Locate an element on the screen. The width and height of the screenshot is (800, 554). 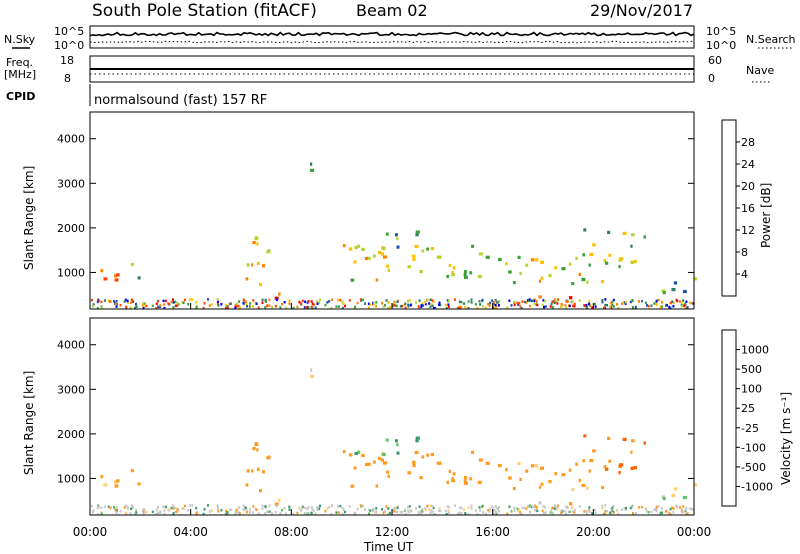
nsky-label: N.Sky is located at coordinates (20, 39).